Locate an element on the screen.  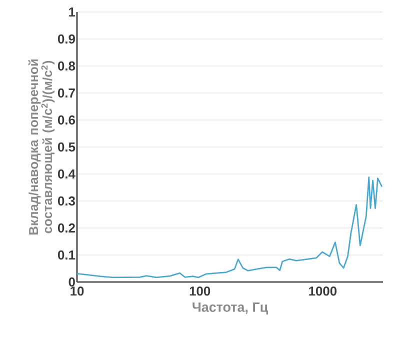
x-axis-title: Частота, Гц is located at coordinates (230, 308).